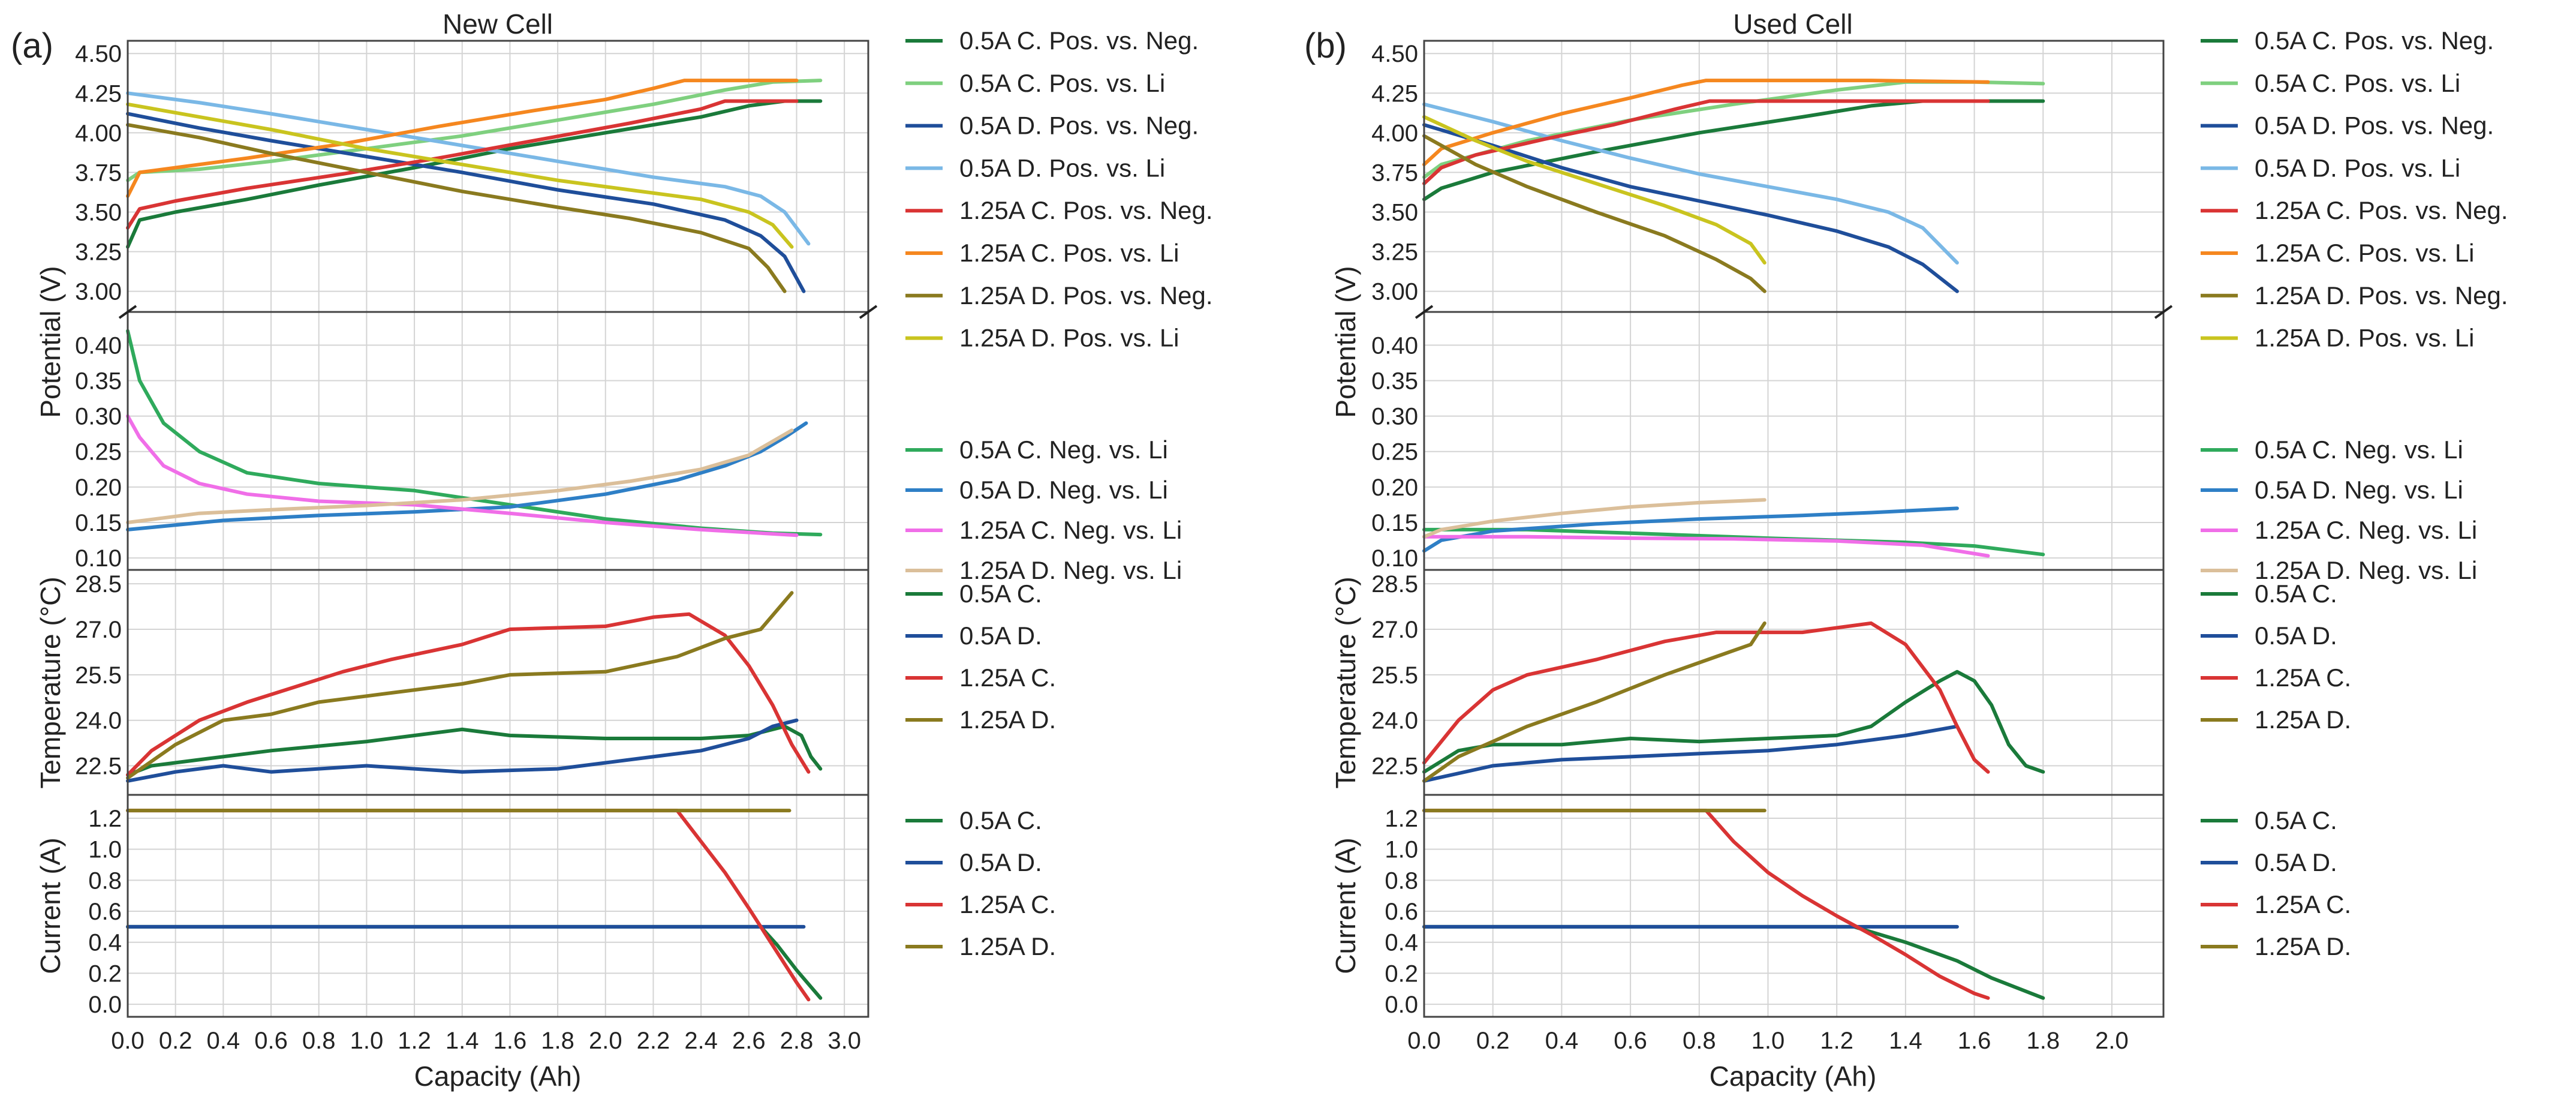 The height and width of the screenshot is (1102, 2576). Describe the element at coordinates (701, 1041) in the screenshot. I see `x-tick-label: 2.4` at that location.